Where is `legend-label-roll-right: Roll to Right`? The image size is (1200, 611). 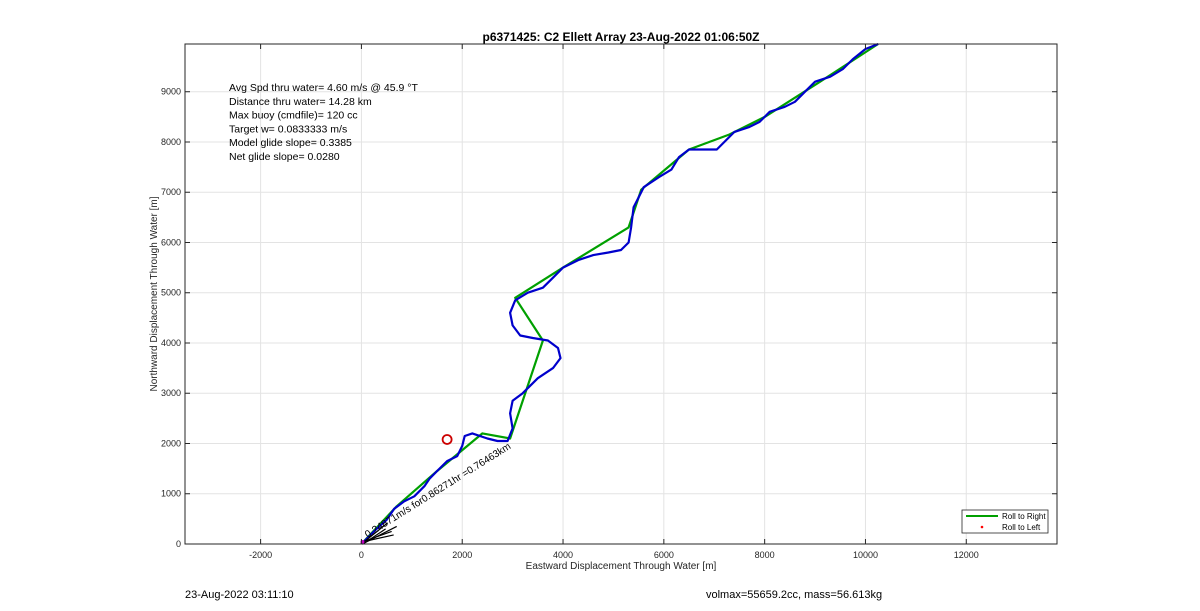
legend-label-roll-right: Roll to Right is located at coordinates (1024, 516).